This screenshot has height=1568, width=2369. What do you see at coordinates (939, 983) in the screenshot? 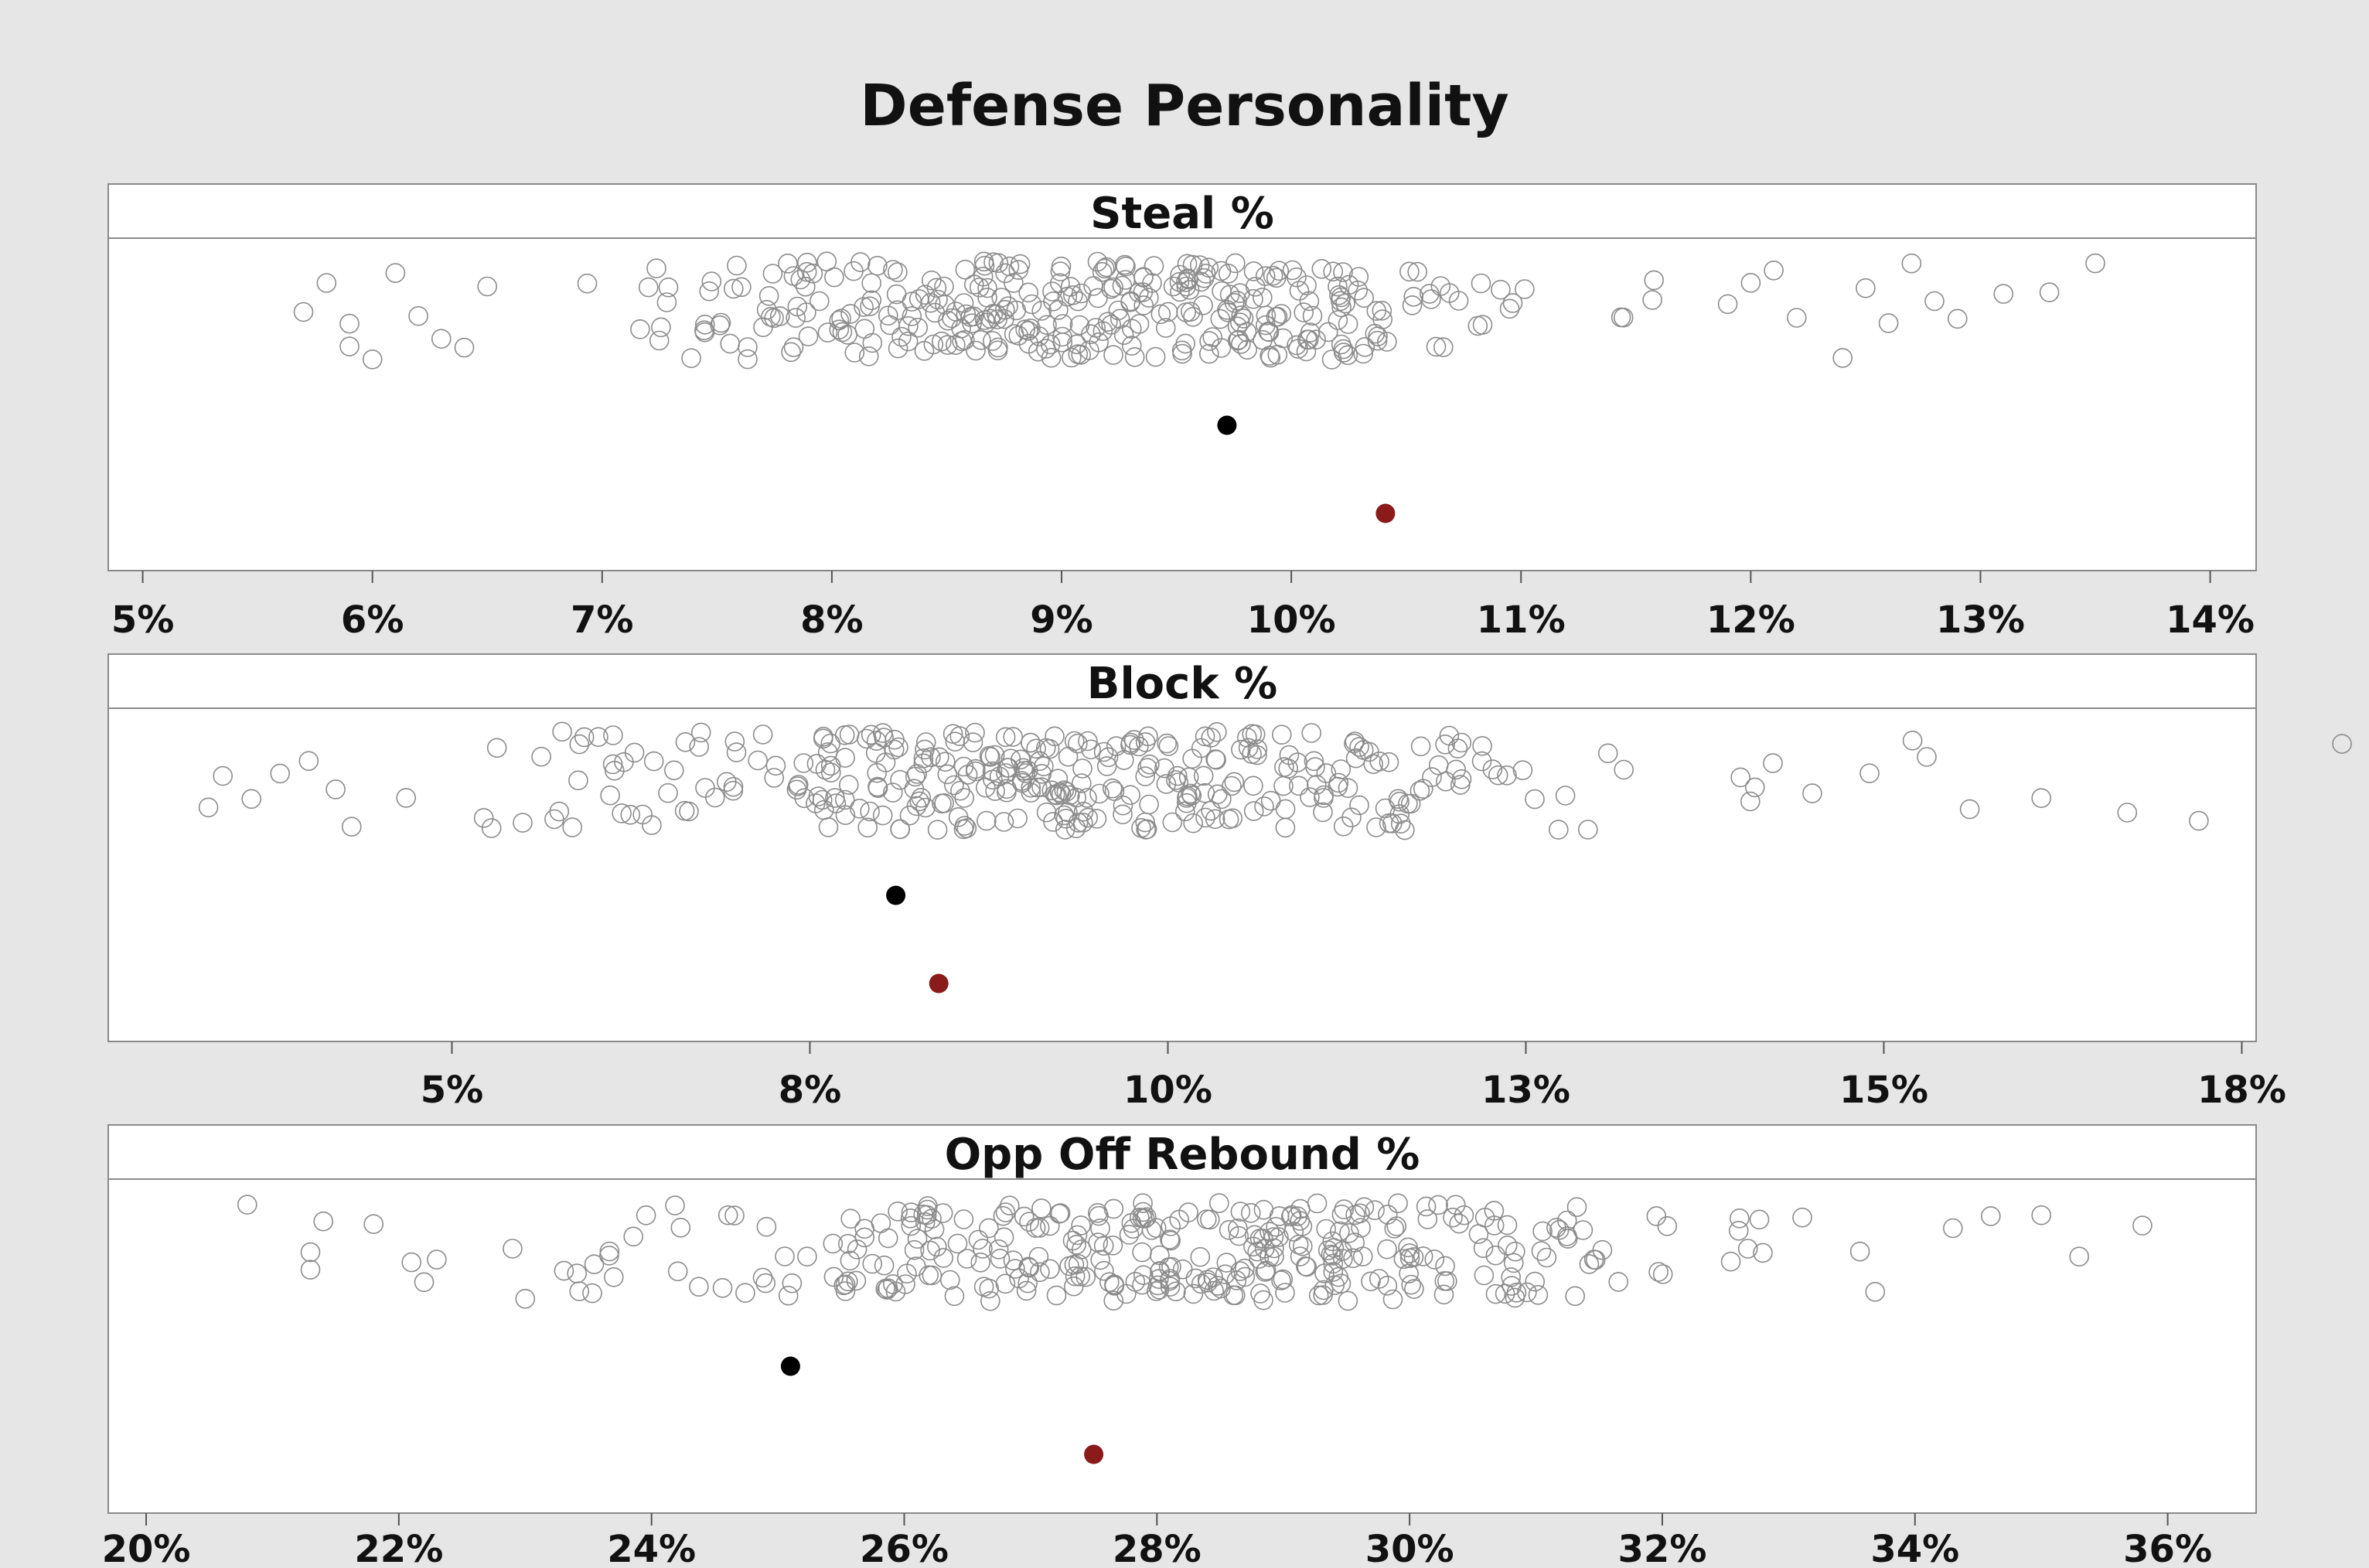
I see `red-marker-point` at bounding box center [939, 983].